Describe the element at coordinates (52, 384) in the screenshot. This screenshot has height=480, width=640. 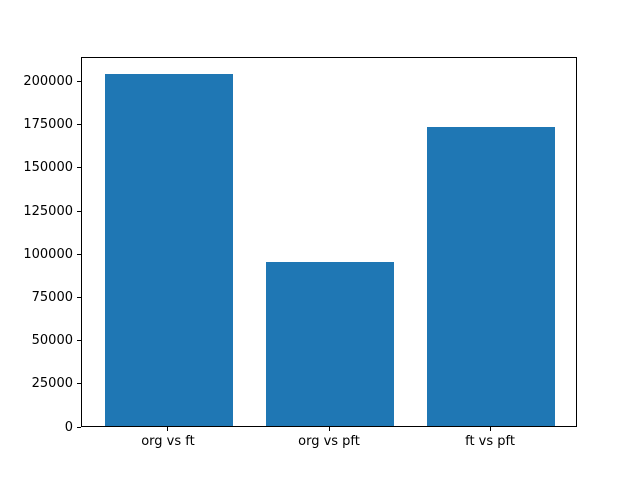
I see `y-tick-label: 25000` at that location.